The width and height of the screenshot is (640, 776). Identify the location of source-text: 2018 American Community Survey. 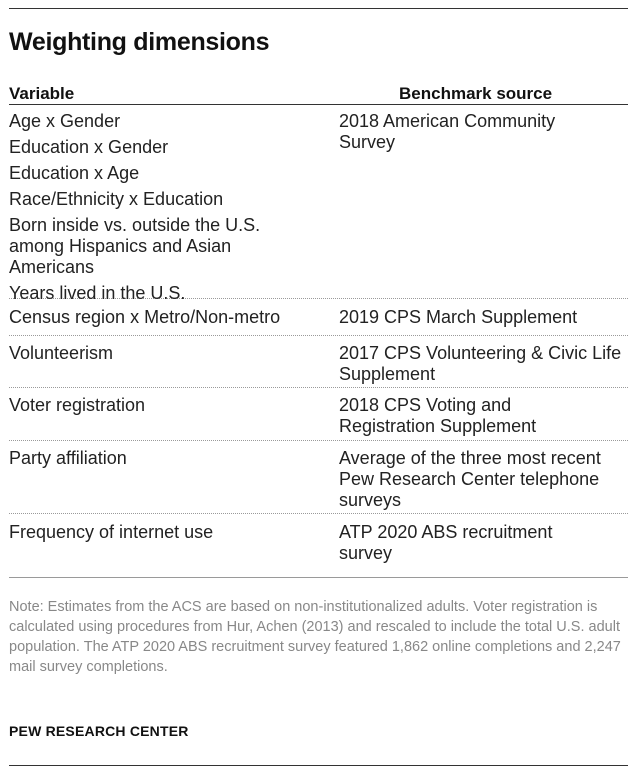
(447, 131).